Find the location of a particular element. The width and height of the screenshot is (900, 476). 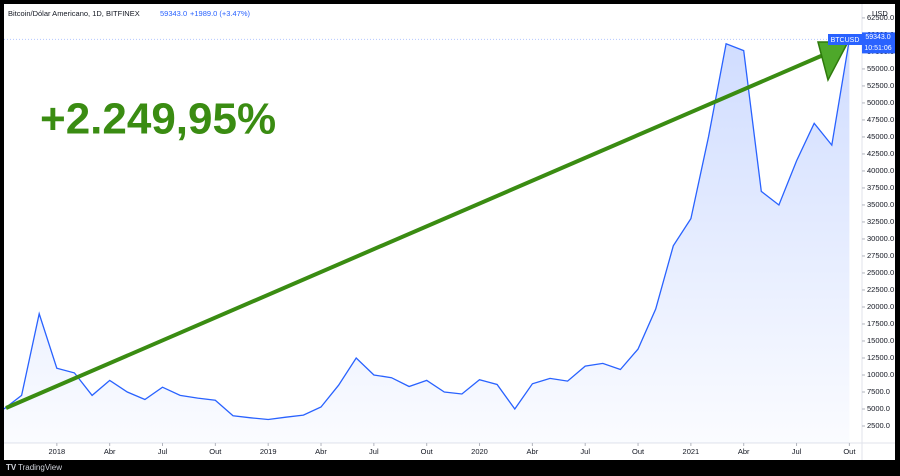

y-tick-label: 20000.0 is located at coordinates (880, 306).